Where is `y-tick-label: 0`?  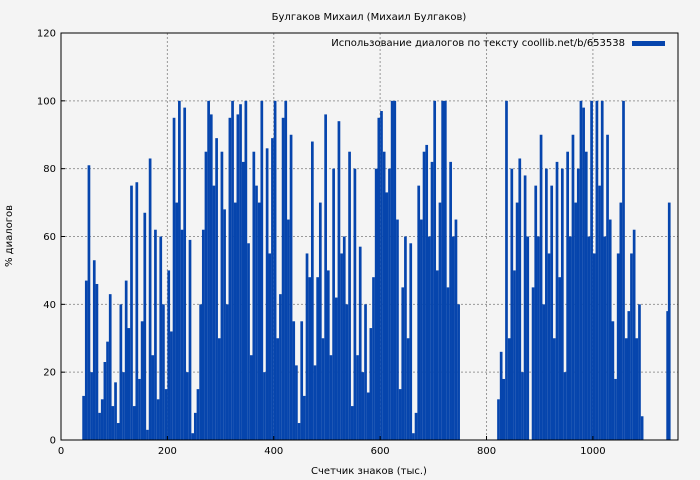
y-tick-label: 0 is located at coordinates (53, 441).